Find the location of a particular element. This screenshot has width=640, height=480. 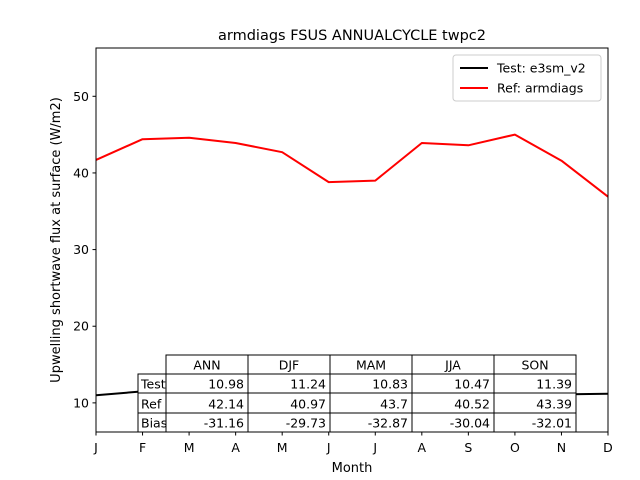

table-cell-value: 43.39 is located at coordinates (554, 404).